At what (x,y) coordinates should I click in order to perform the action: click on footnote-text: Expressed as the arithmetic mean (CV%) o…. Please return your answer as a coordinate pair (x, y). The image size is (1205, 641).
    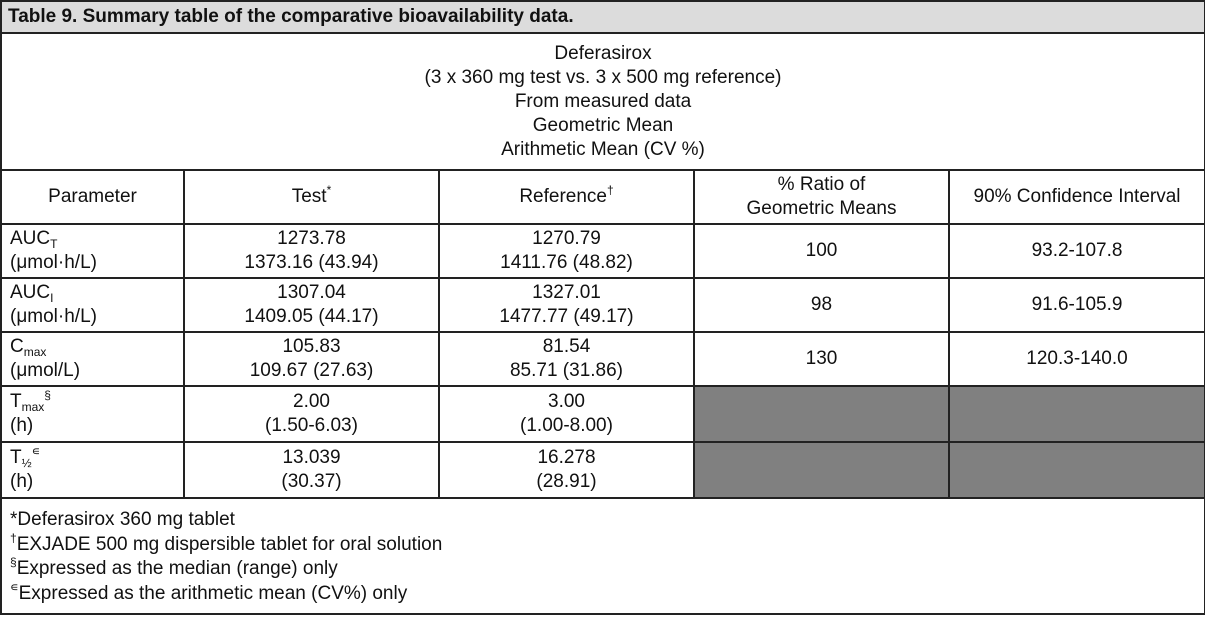
    Looking at the image, I should click on (213, 593).